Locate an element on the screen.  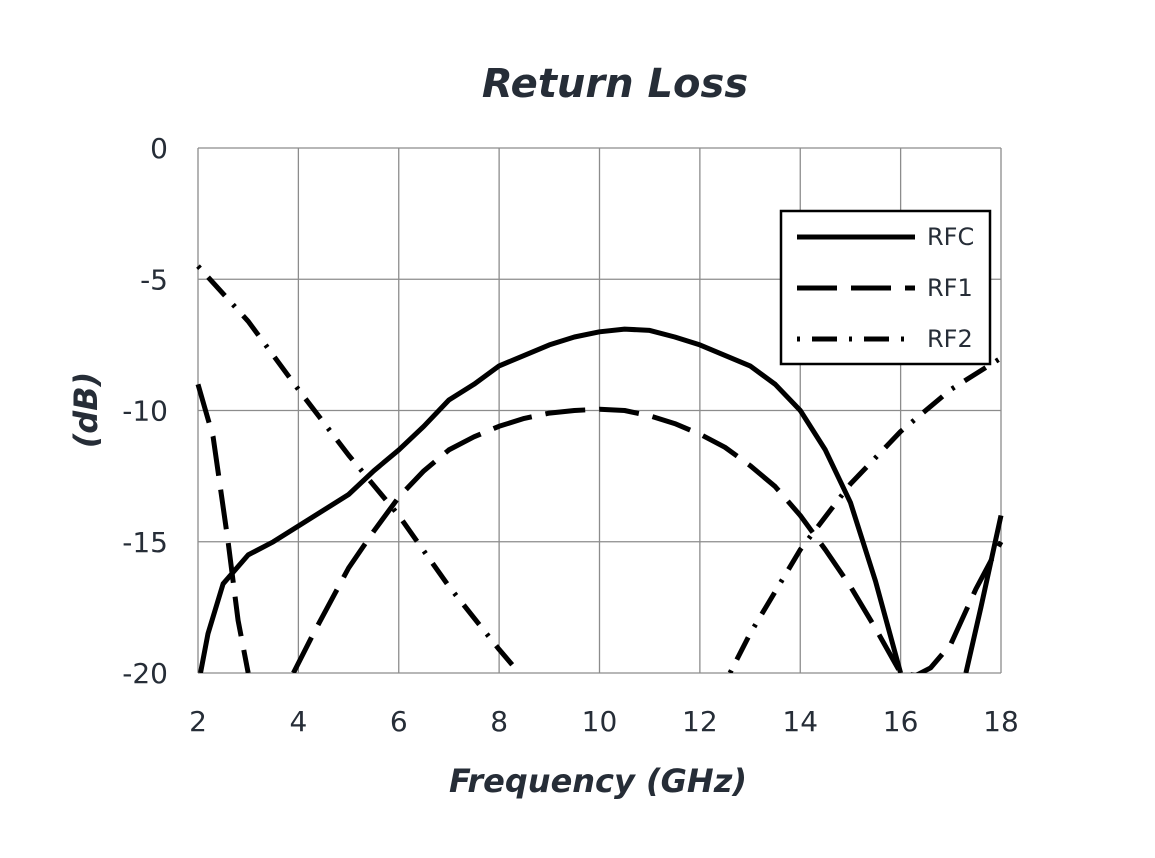
y-axis-label: (dB) is located at coordinates (86, 410).